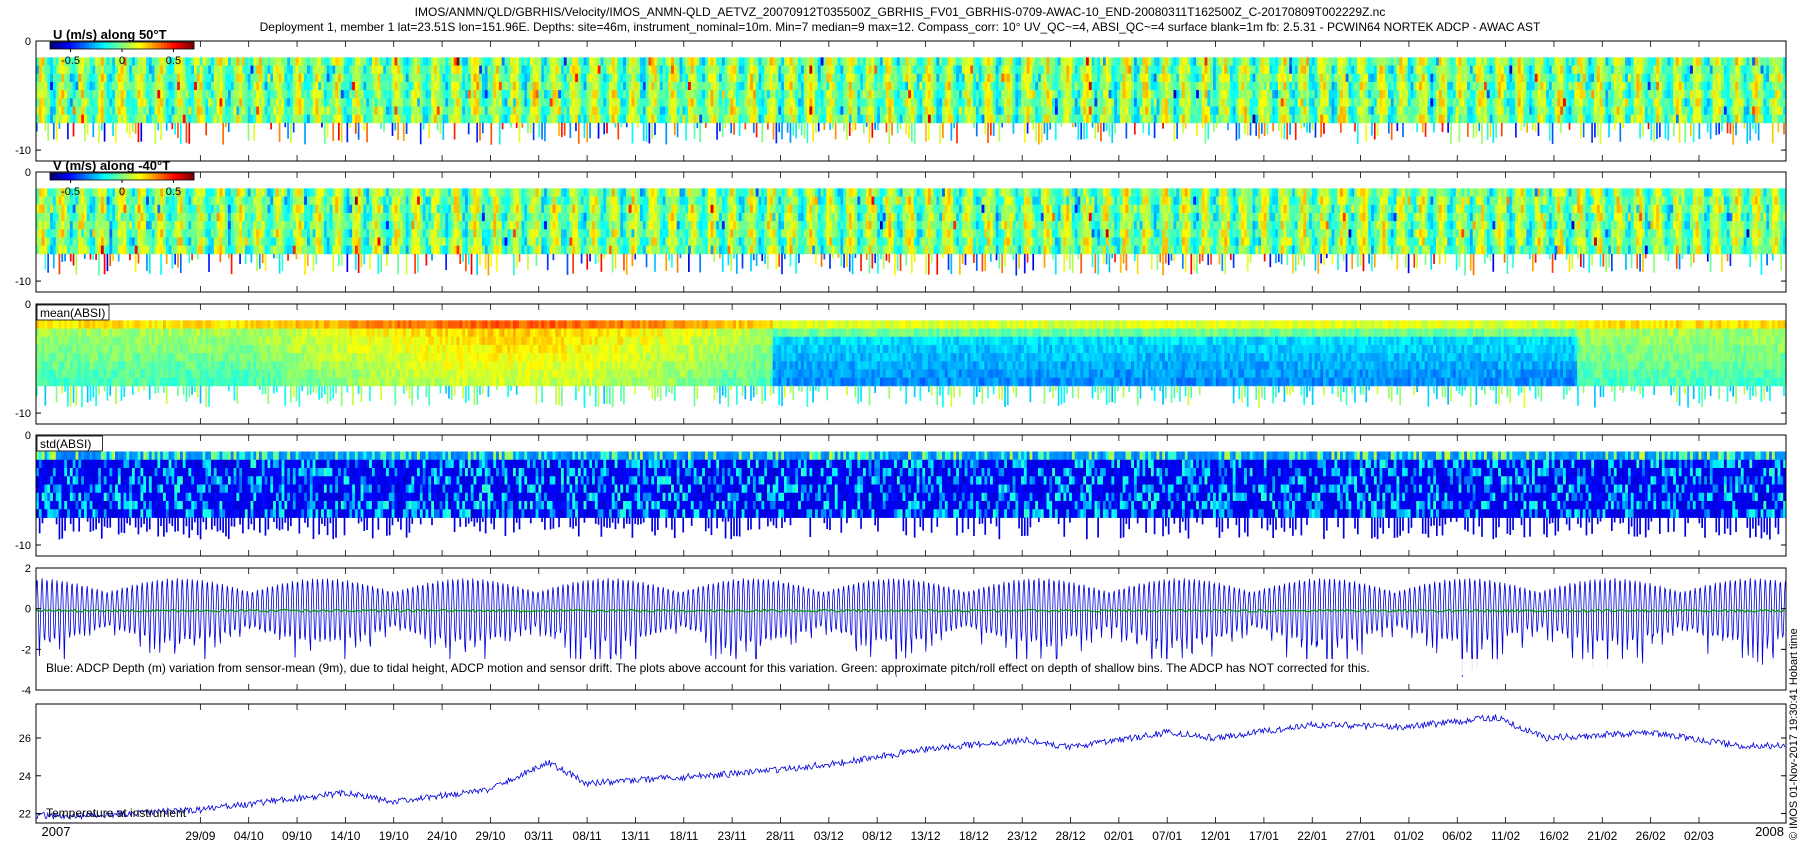 The image size is (1800, 850). Describe the element at coordinates (345, 836) in the screenshot. I see `x-tick-label: 14/10` at that location.